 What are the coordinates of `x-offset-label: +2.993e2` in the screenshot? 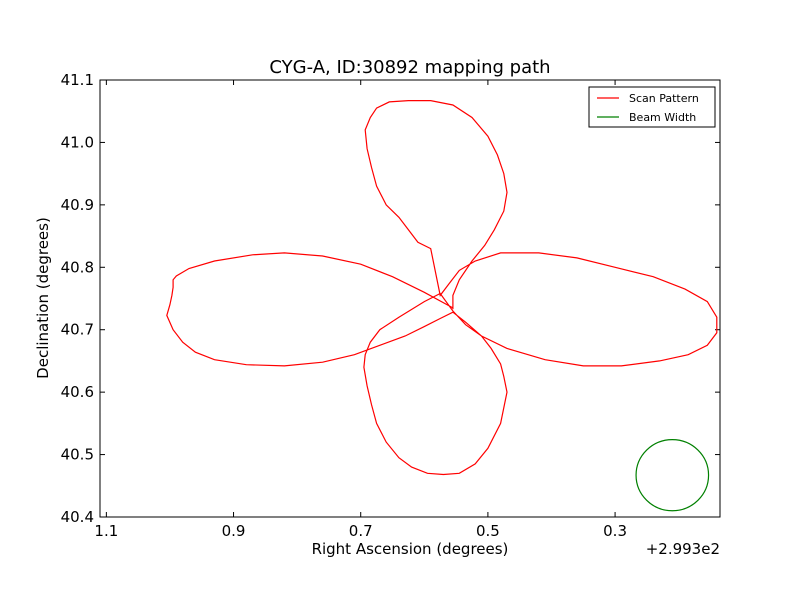 It's located at (683, 549).